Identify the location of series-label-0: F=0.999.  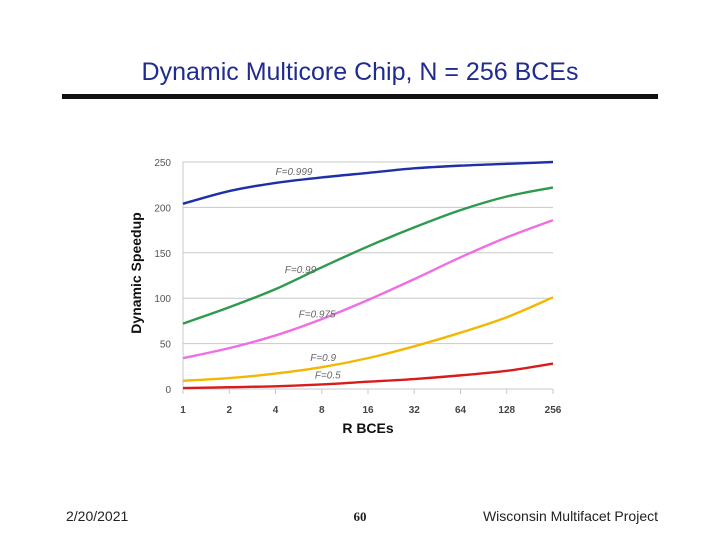
(294, 172).